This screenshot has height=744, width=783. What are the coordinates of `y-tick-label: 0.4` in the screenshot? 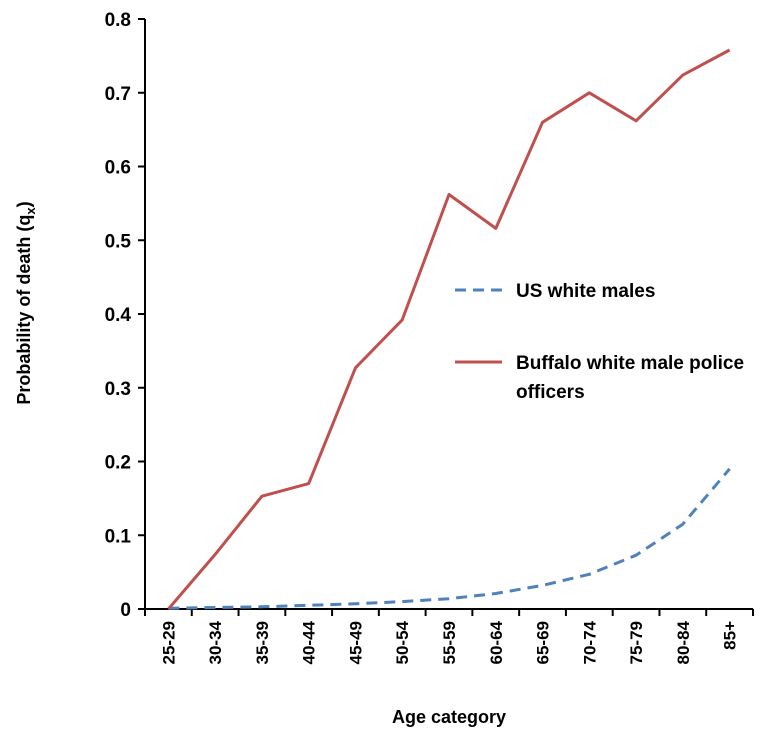 It's located at (118, 315).